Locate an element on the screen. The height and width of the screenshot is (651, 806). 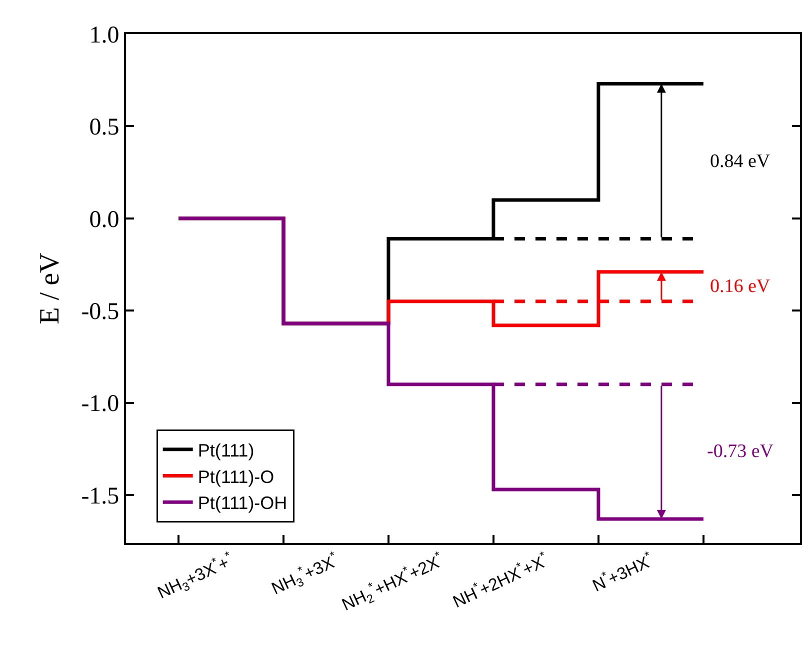
legend-label: Pt(111) is located at coordinates (226, 450).